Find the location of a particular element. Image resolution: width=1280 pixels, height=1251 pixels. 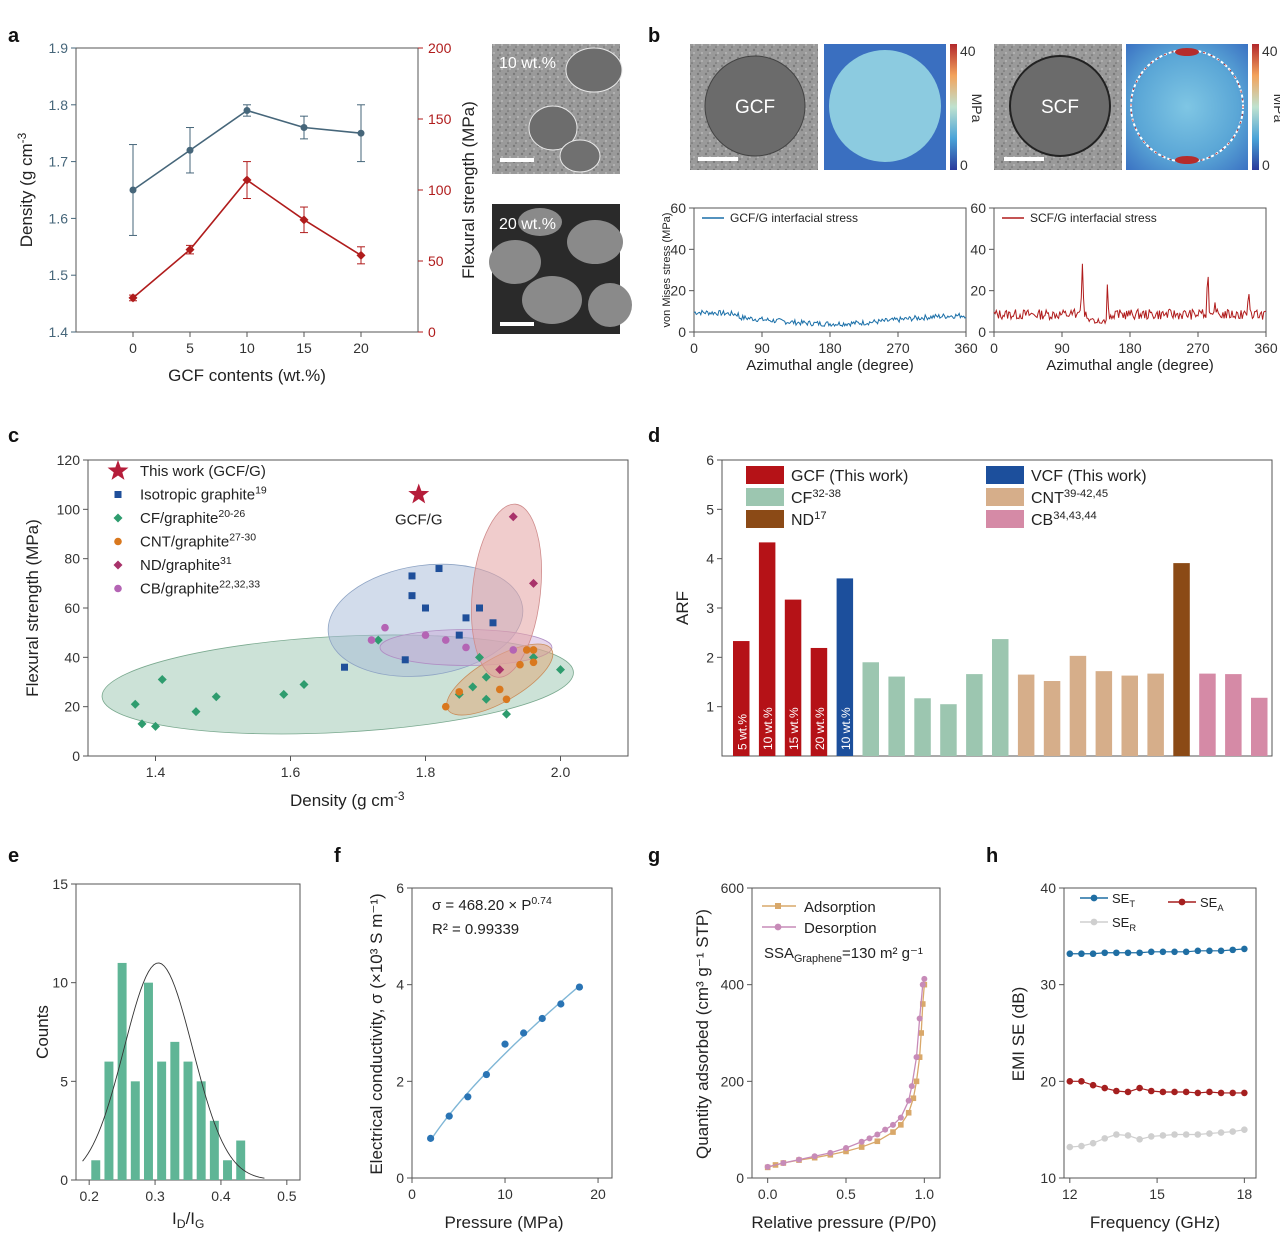

svg-text: MPa is located at coordinates (977, 108).